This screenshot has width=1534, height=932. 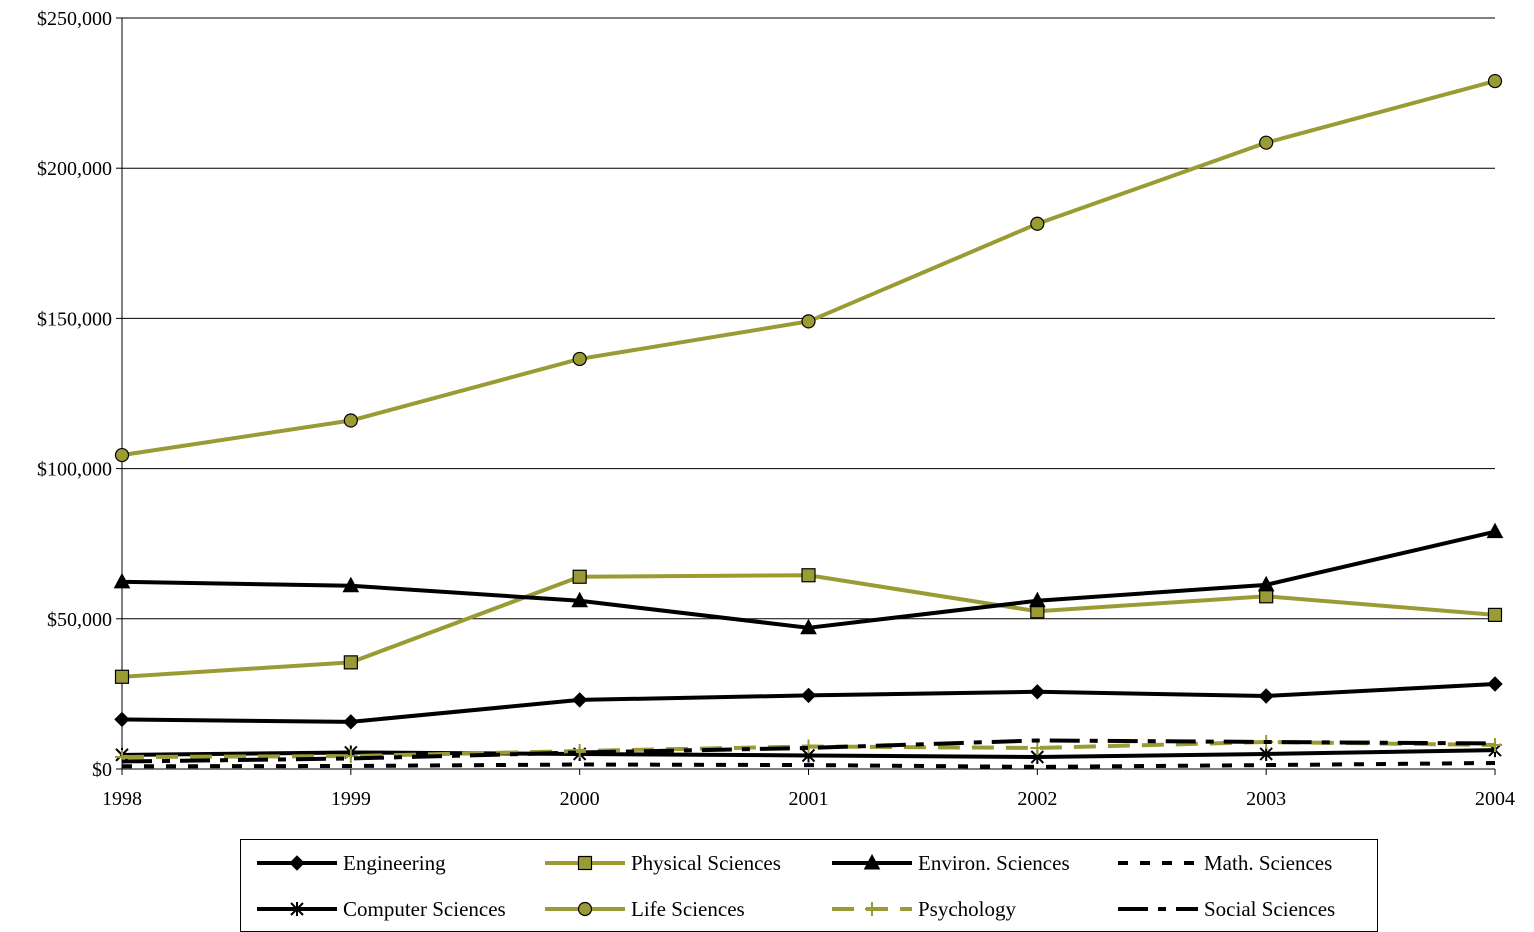 I want to click on x-tick-label: 2002, so click(x=1037, y=799).